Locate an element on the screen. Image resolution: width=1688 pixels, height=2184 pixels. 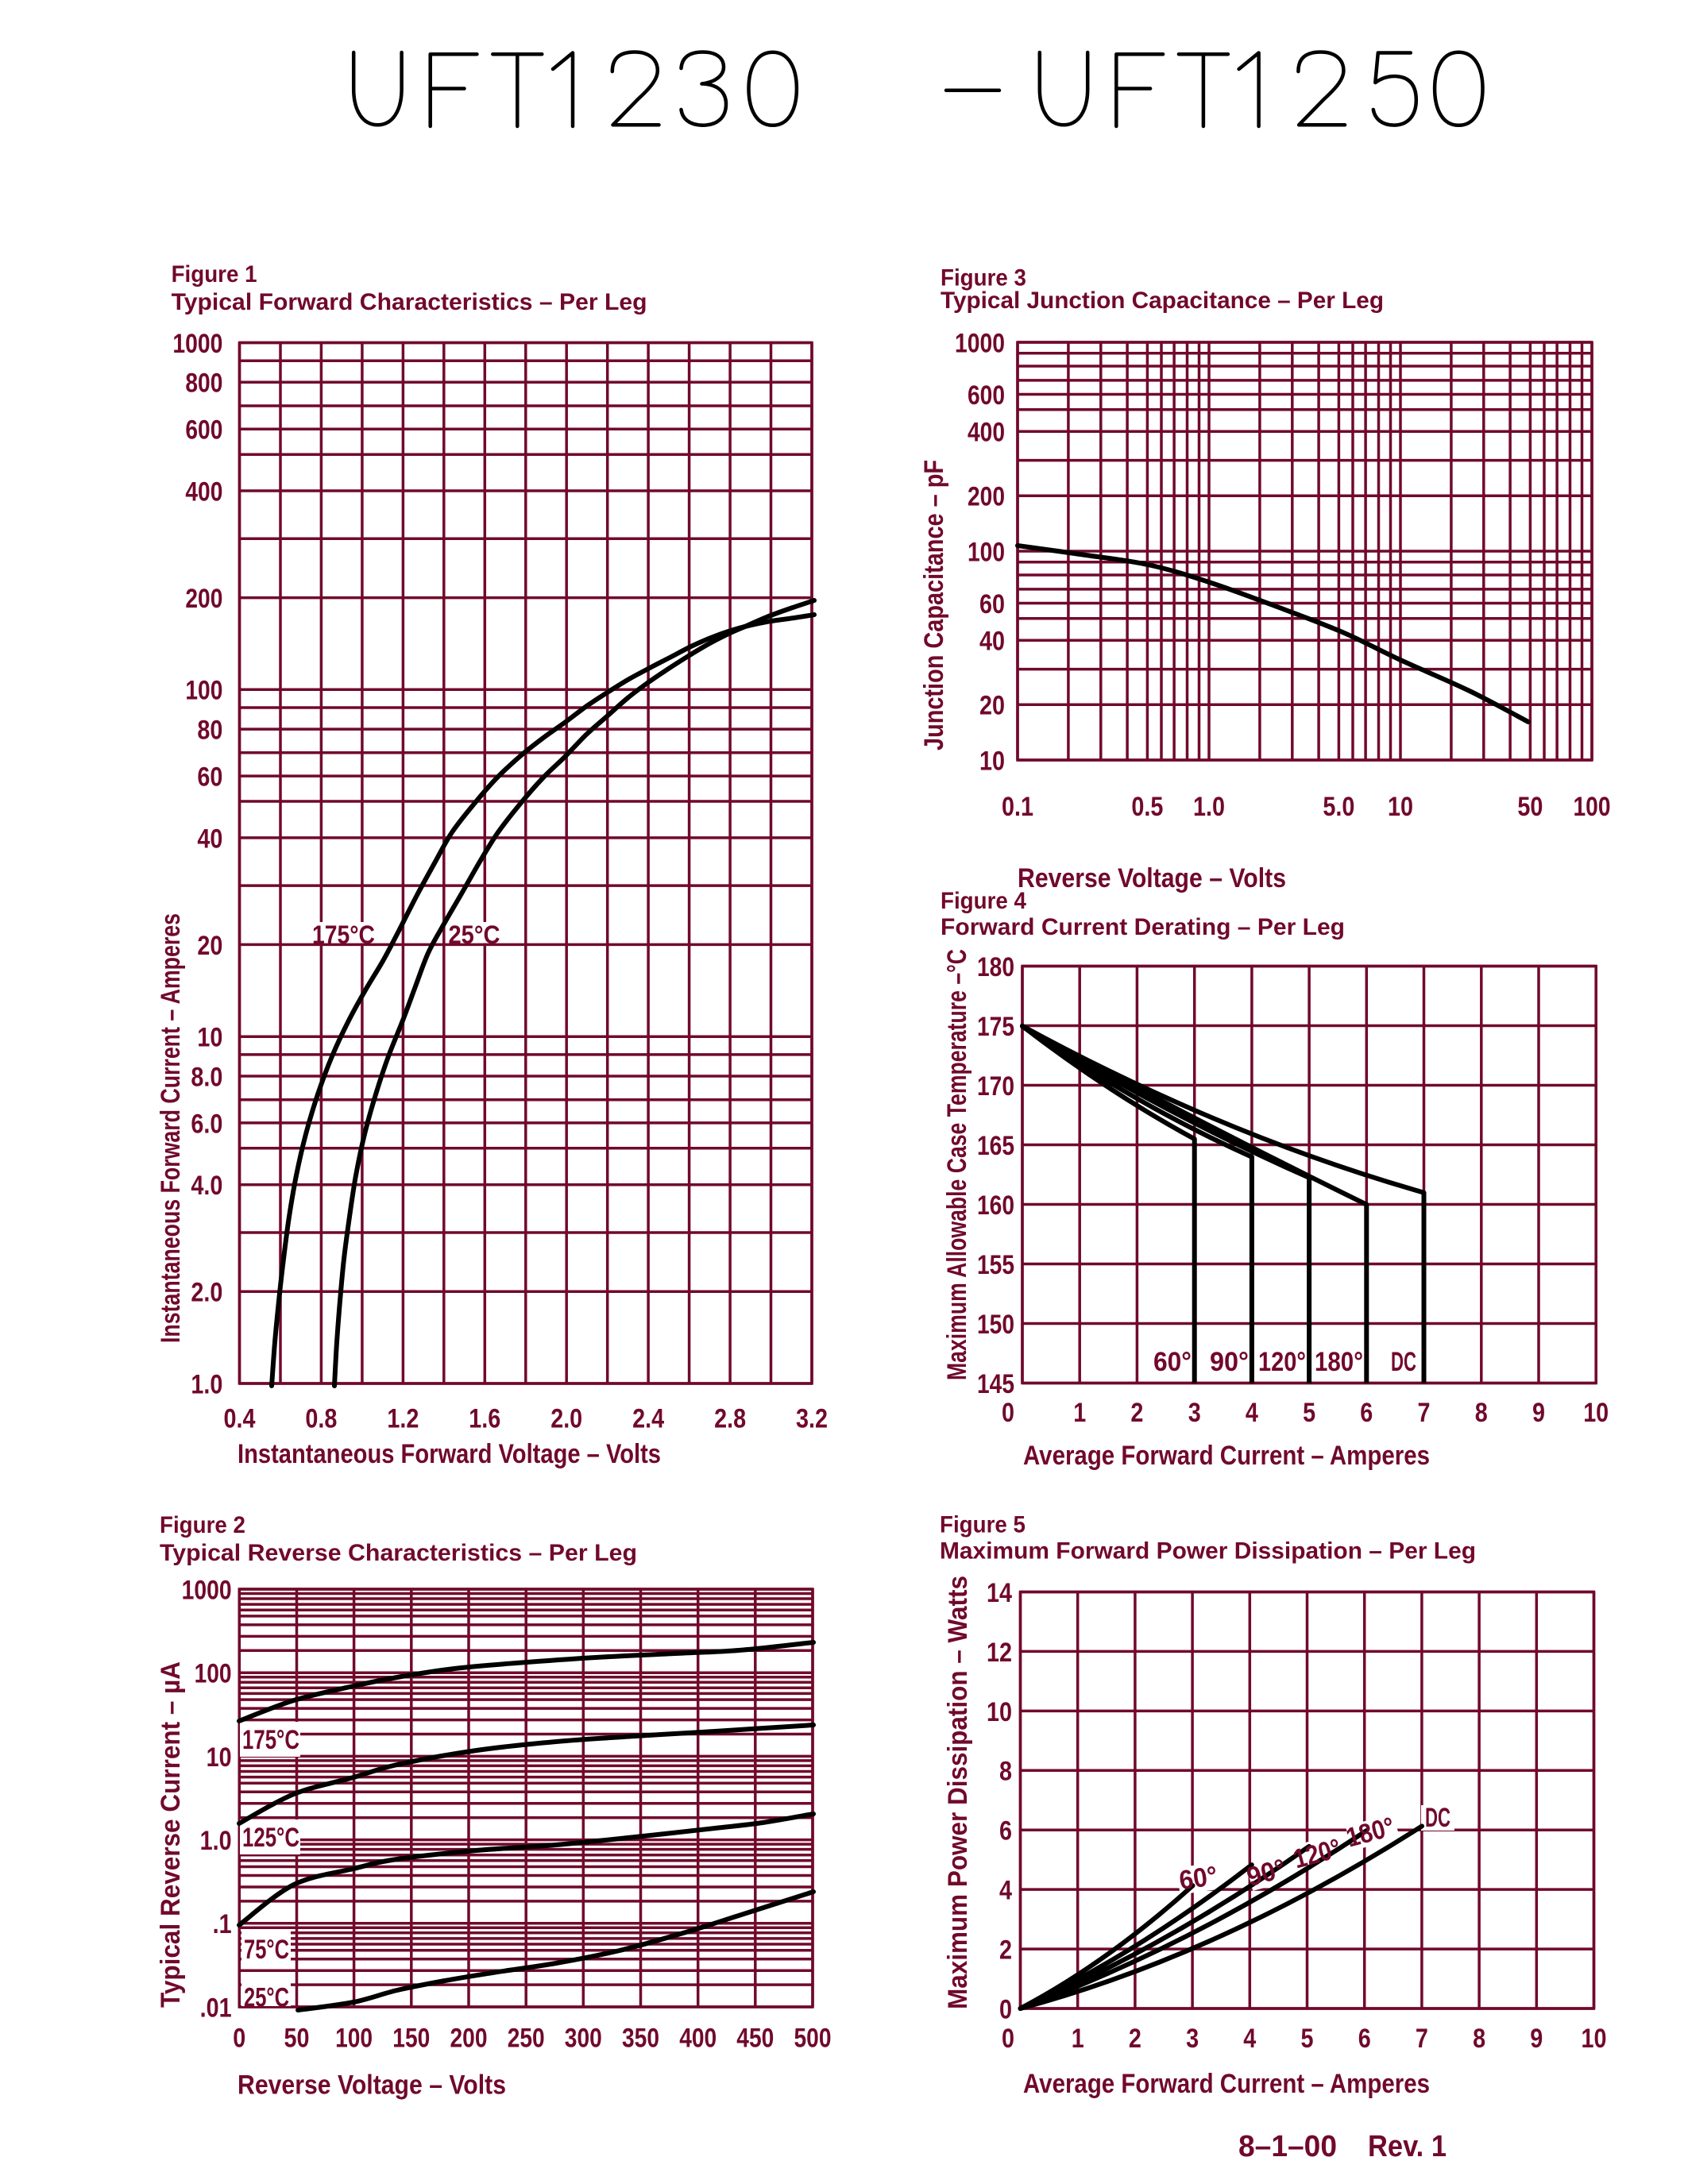
svg-text: 40 is located at coordinates (210, 839).